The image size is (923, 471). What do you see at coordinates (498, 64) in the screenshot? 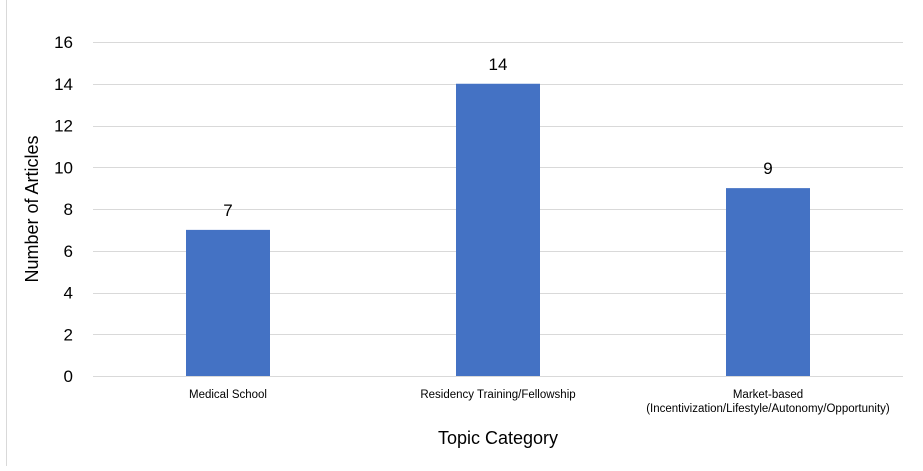
I see `data-label: 14` at bounding box center [498, 64].